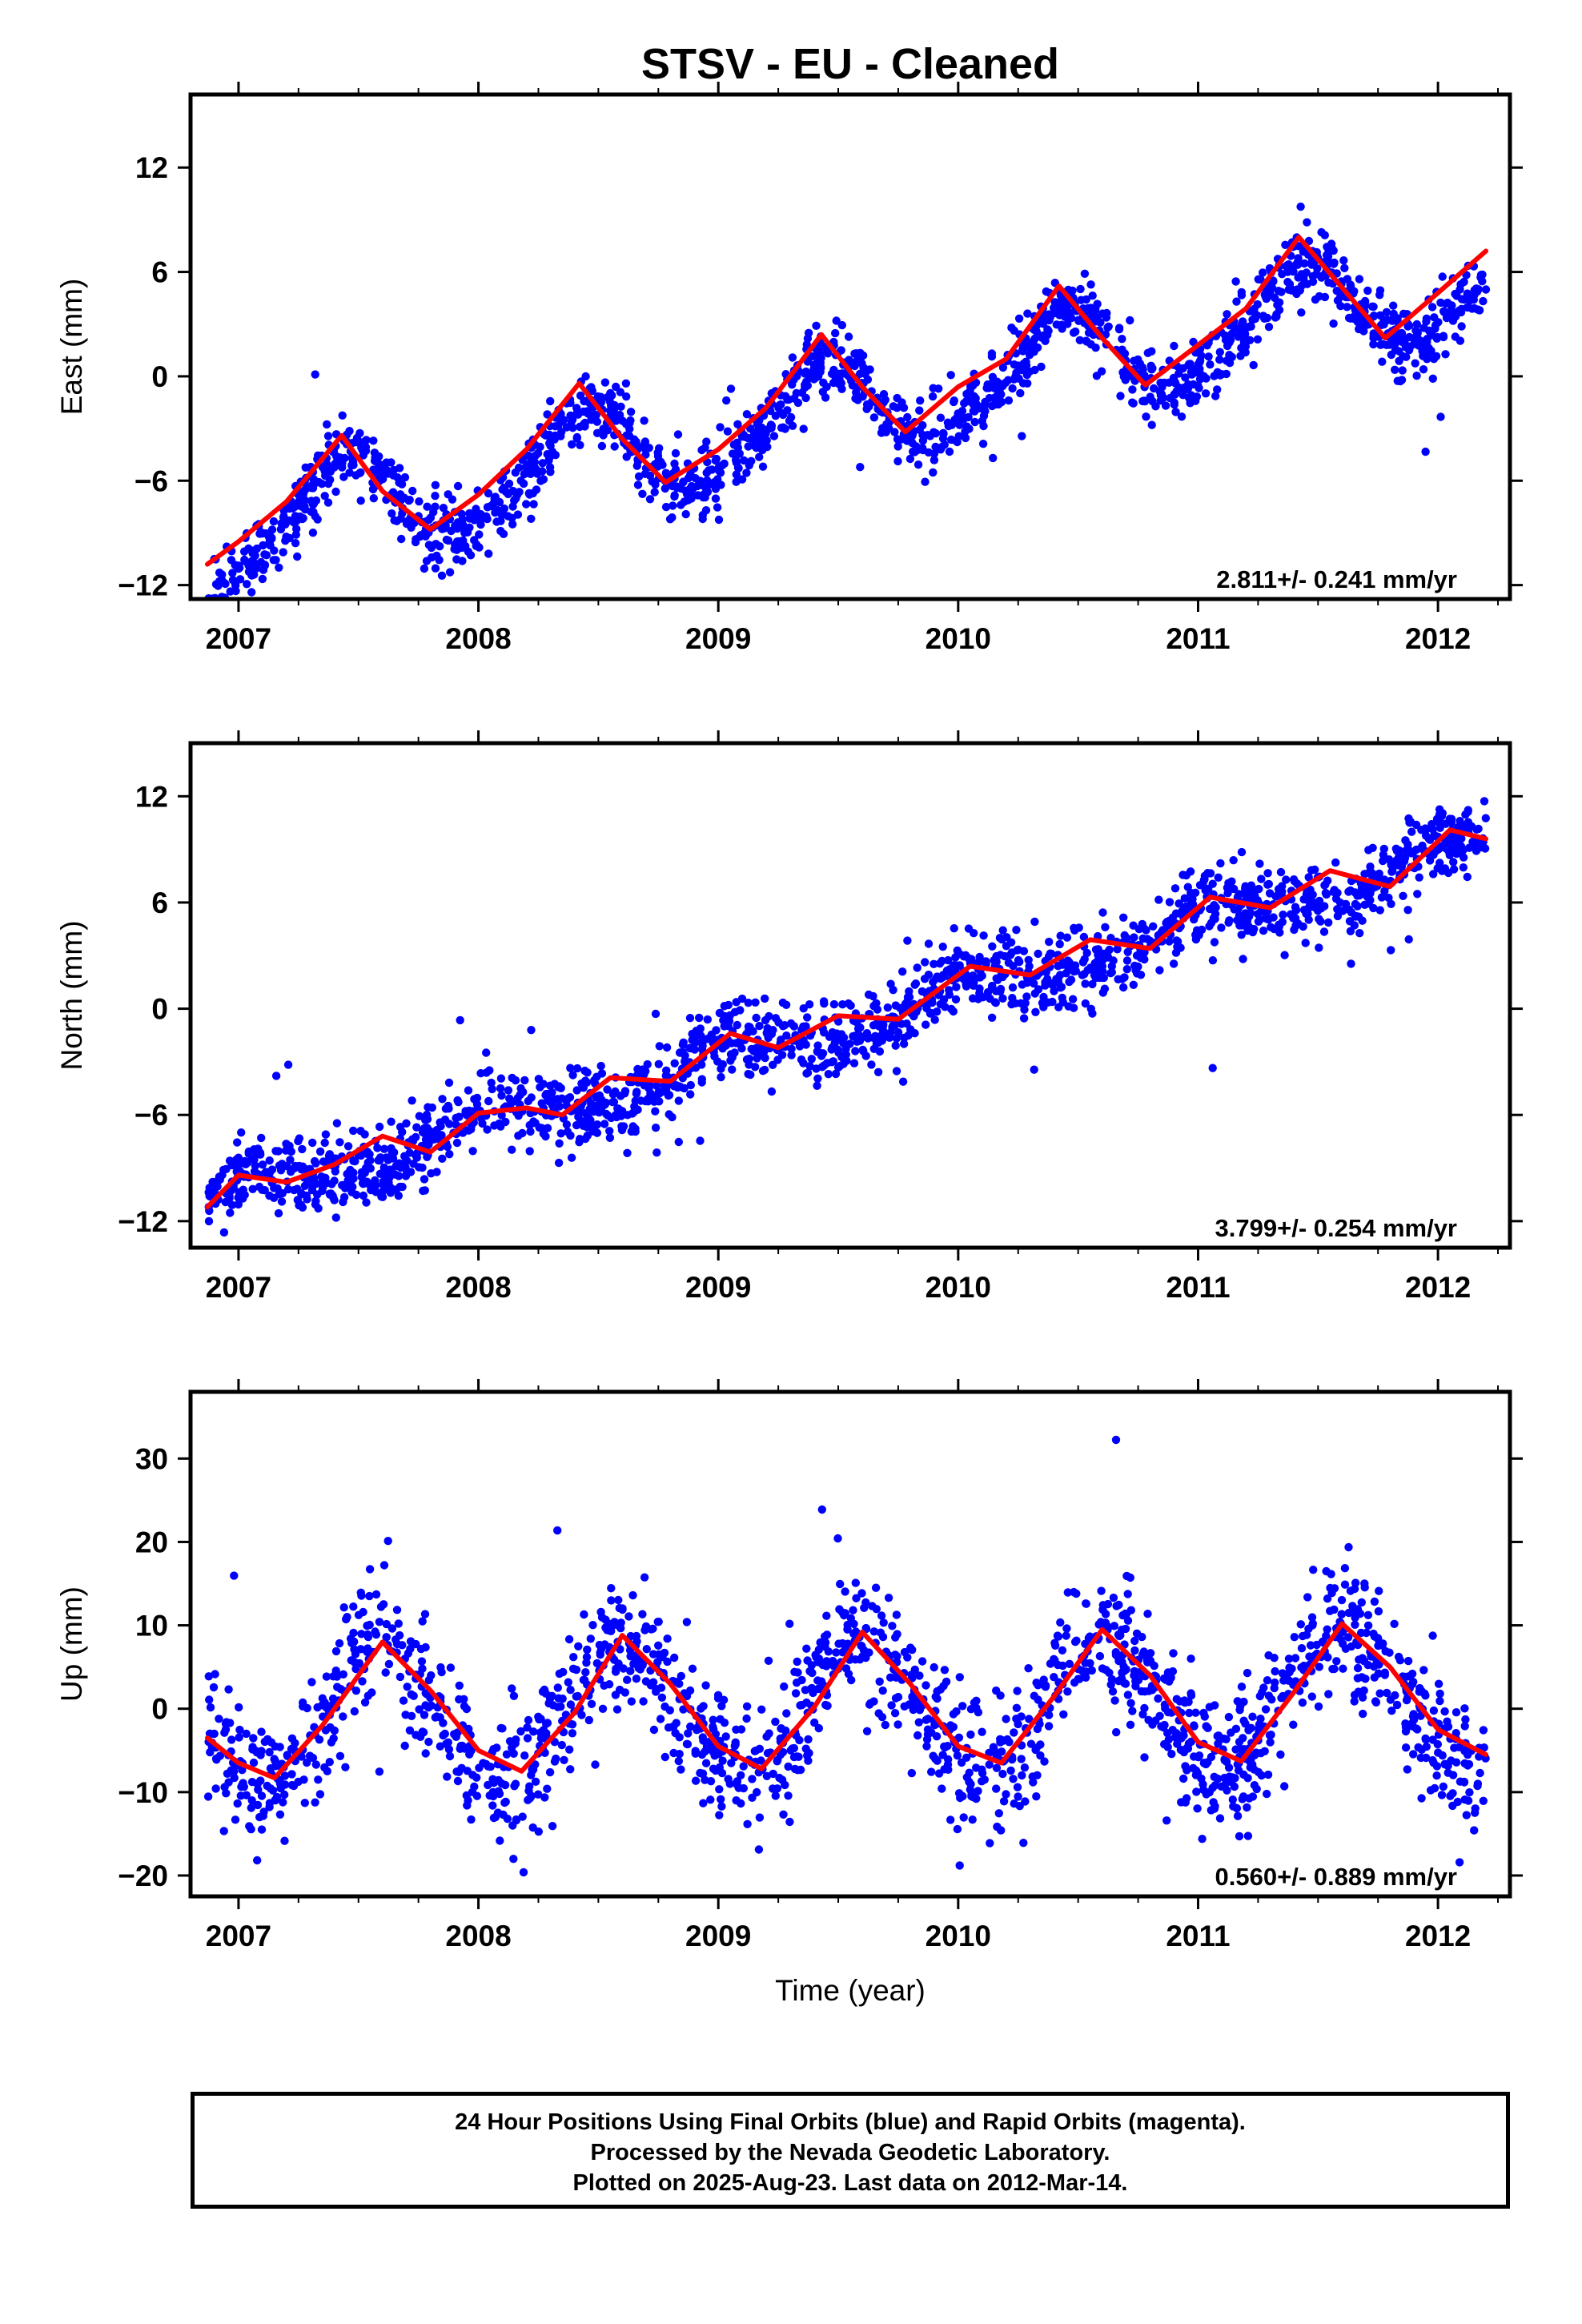 This screenshot has height=2324, width=1582. Describe the element at coordinates (1438, 1287) in the screenshot. I see `north-x-tick-label: 2012` at that location.